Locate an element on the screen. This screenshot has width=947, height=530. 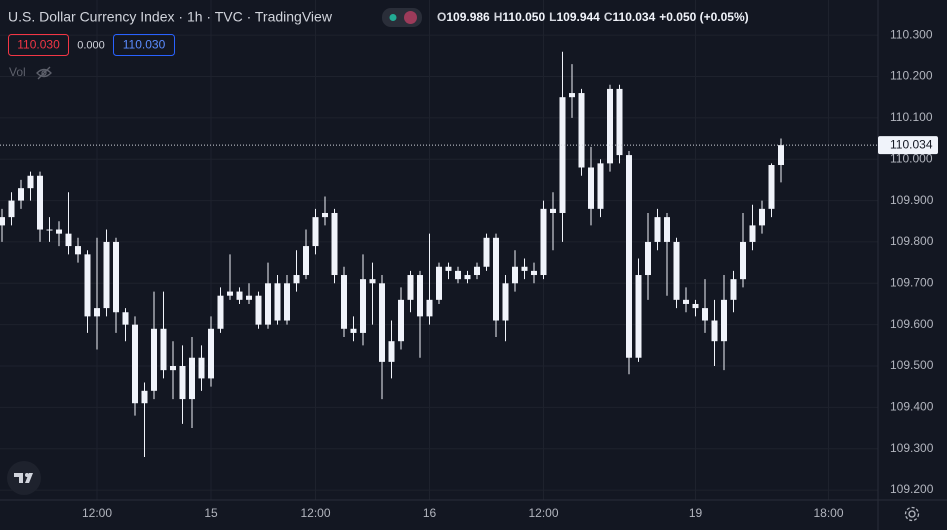
ask-box is located at coordinates (144, 45).